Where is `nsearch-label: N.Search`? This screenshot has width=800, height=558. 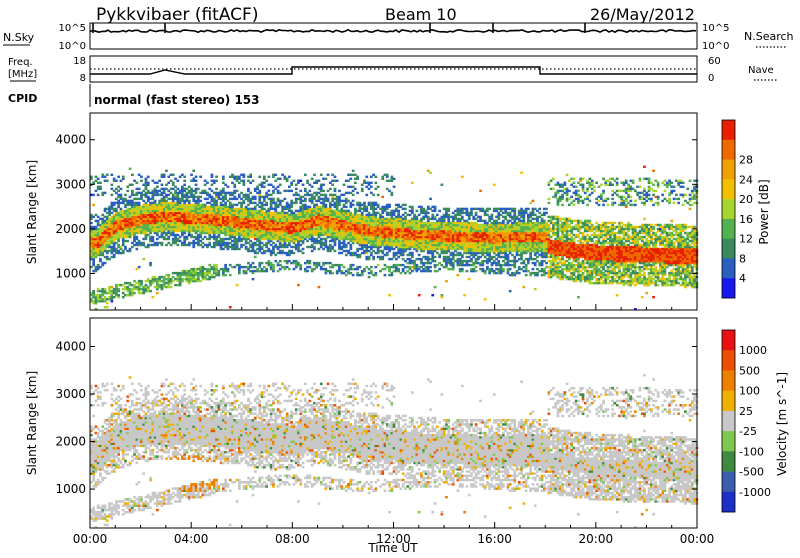
nsearch-label: N.Search is located at coordinates (769, 36).